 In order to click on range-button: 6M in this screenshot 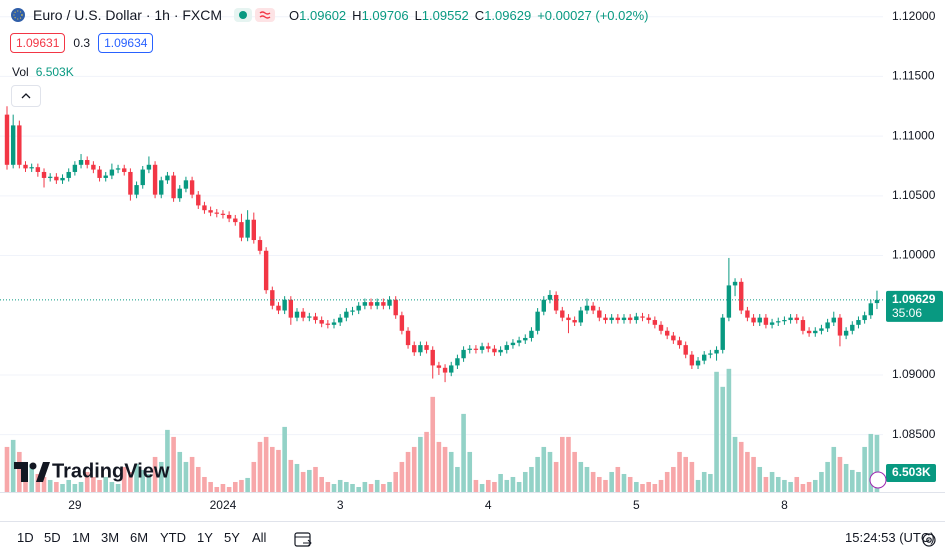, I will do `click(139, 537)`.